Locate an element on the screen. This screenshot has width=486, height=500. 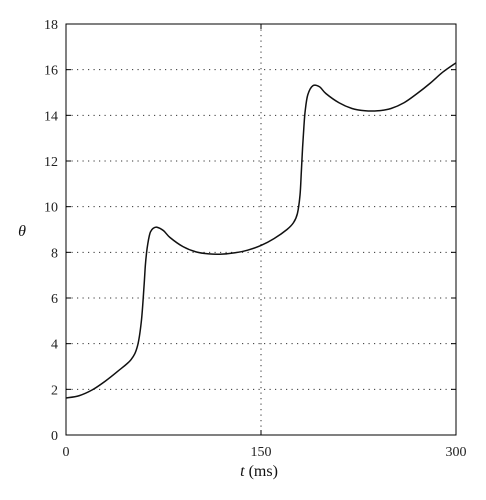
x-tick-labels: 0 150 300 is located at coordinates (265, 452).